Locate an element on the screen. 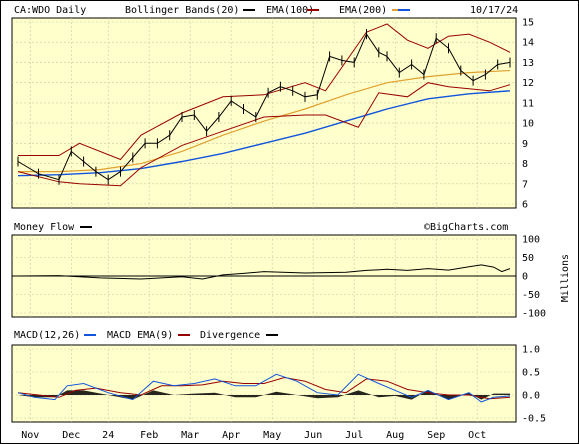 Image resolution: width=579 pixels, height=444 pixels. x-tick-label: Jul is located at coordinates (354, 435).